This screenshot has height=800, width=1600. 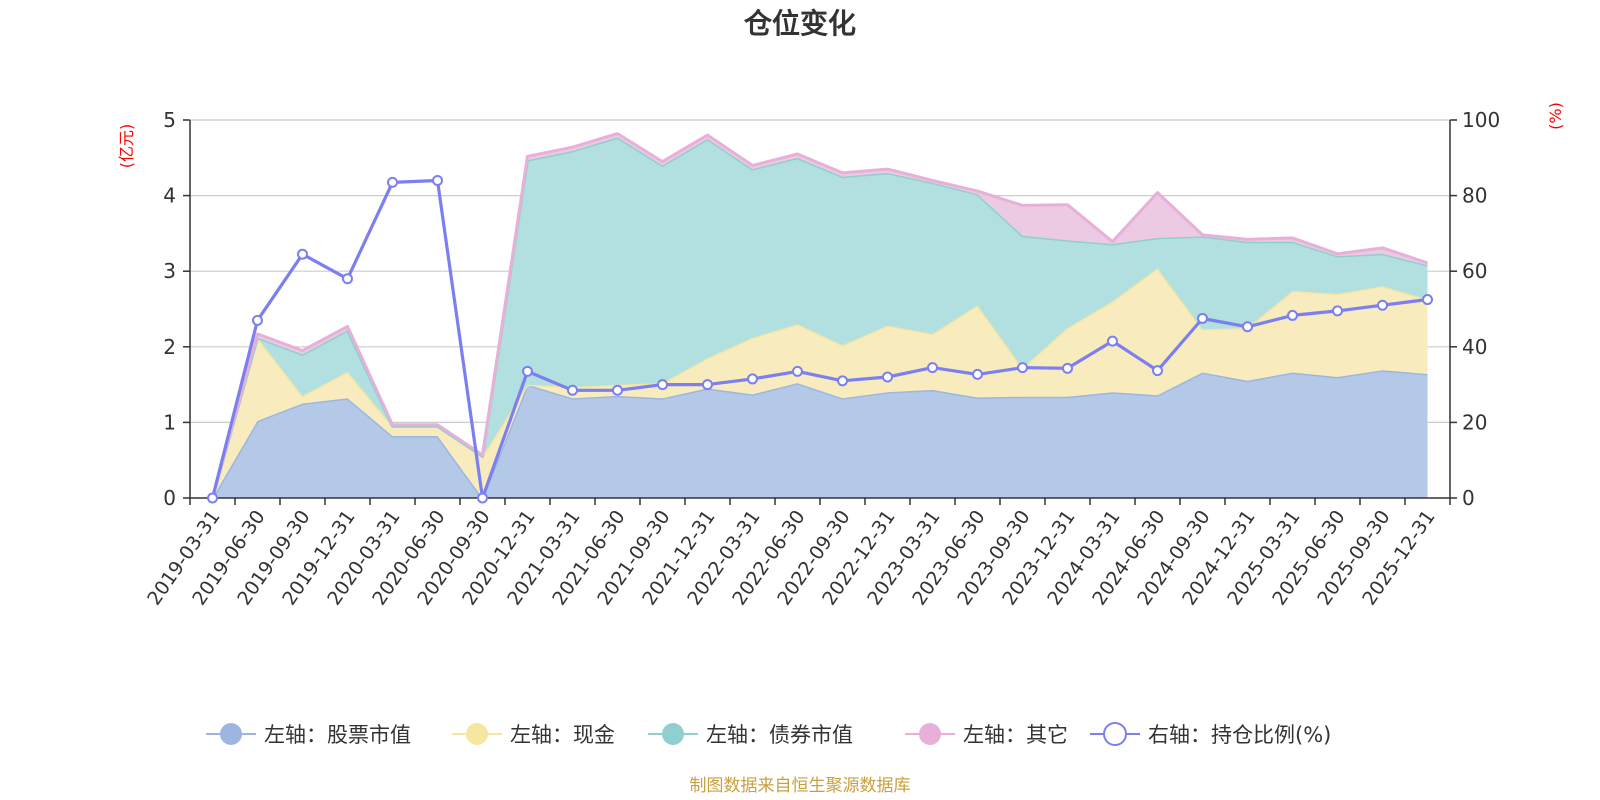 What do you see at coordinates (1015, 735) in the screenshot?
I see `legend-label: 左轴：其它` at bounding box center [1015, 735].